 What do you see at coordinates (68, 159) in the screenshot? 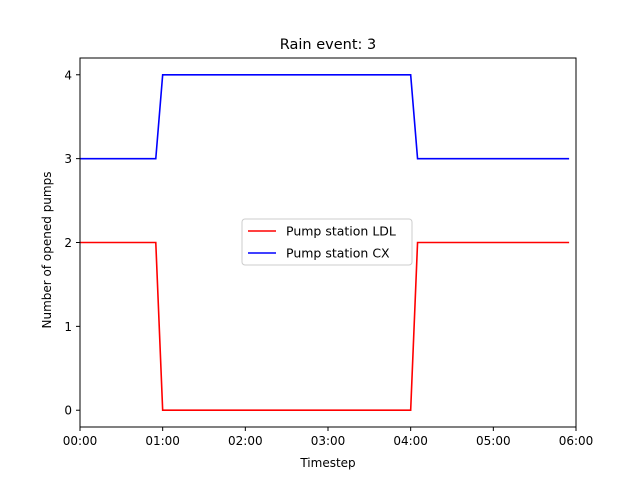
I see `y-tick-label: 3` at bounding box center [68, 159].